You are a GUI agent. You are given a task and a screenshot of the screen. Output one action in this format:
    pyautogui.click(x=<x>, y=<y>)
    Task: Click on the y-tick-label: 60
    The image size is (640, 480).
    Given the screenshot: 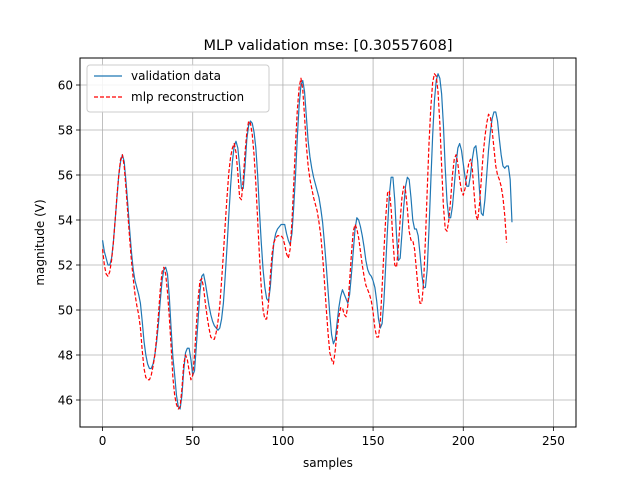 What is the action you would take?
    pyautogui.click(x=65, y=86)
    